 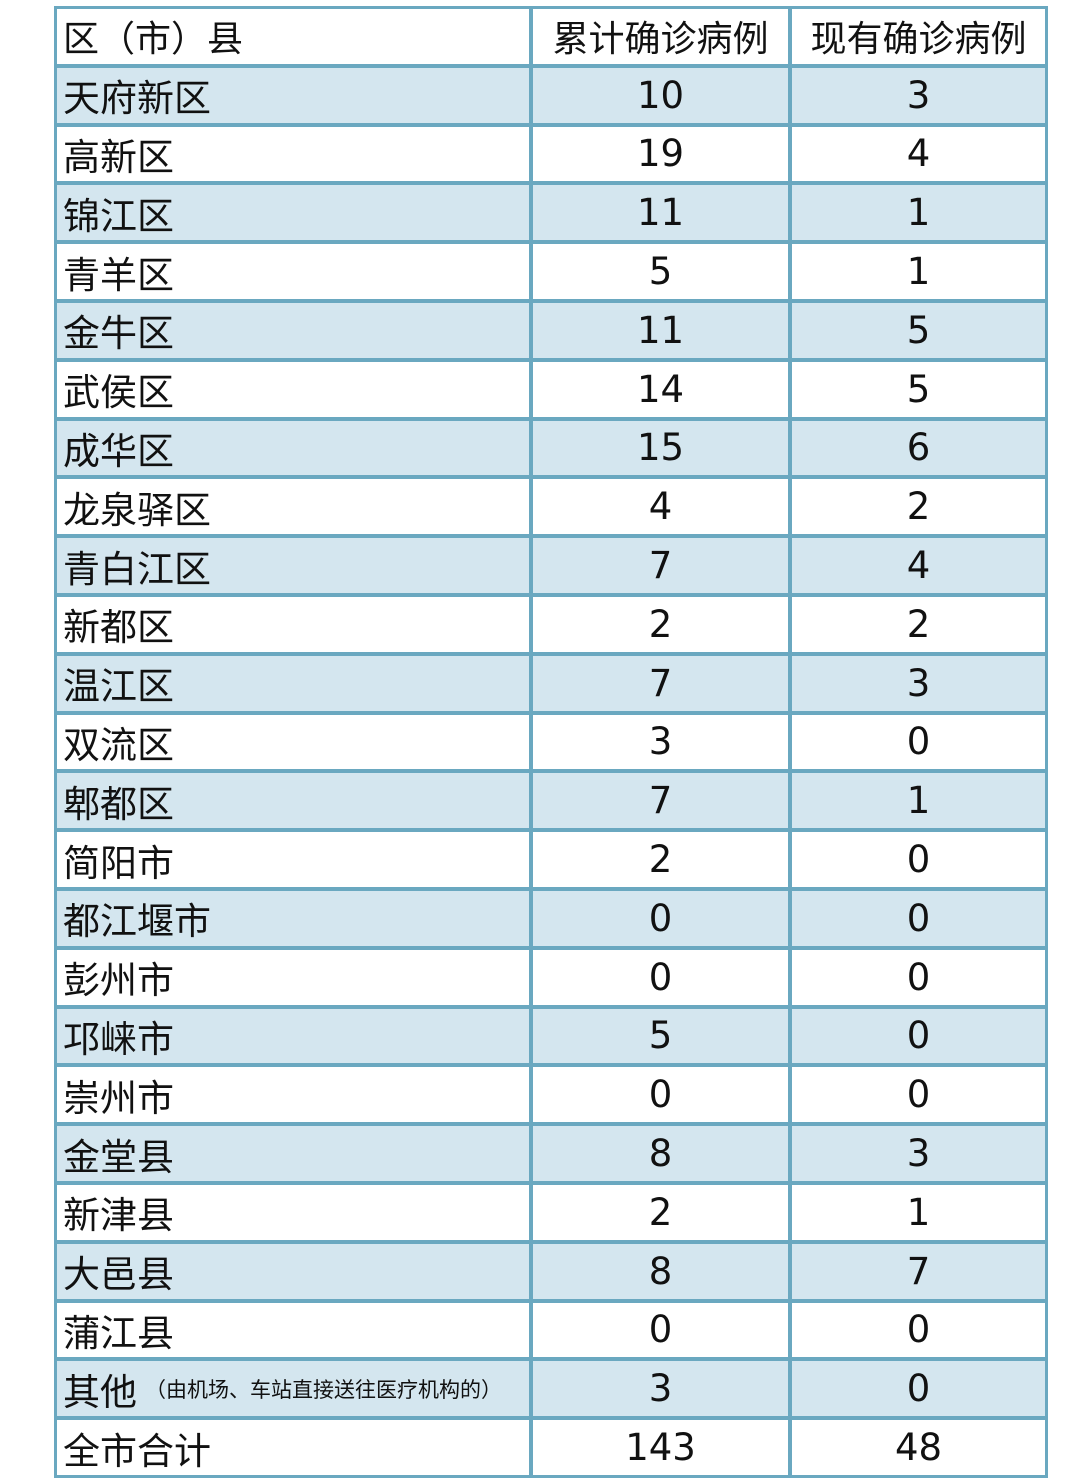 I want to click on district-name-cell: 青羊区, so click(x=293, y=271).